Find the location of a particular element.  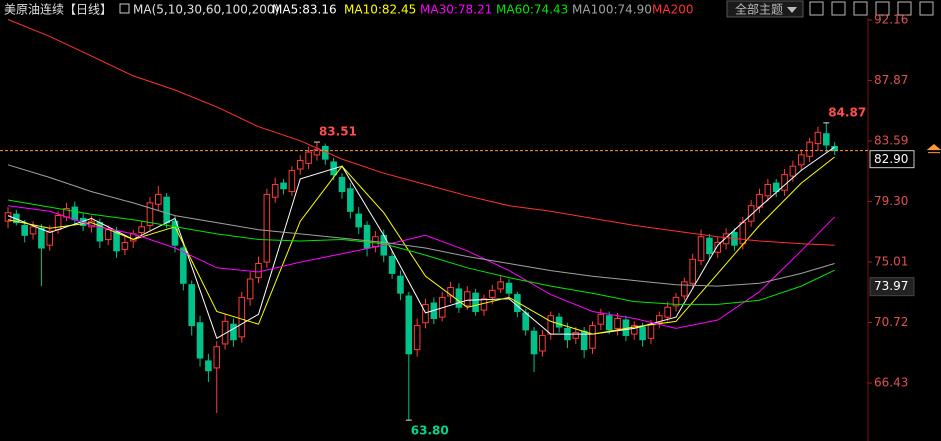

toolbar is located at coordinates (871, 8).